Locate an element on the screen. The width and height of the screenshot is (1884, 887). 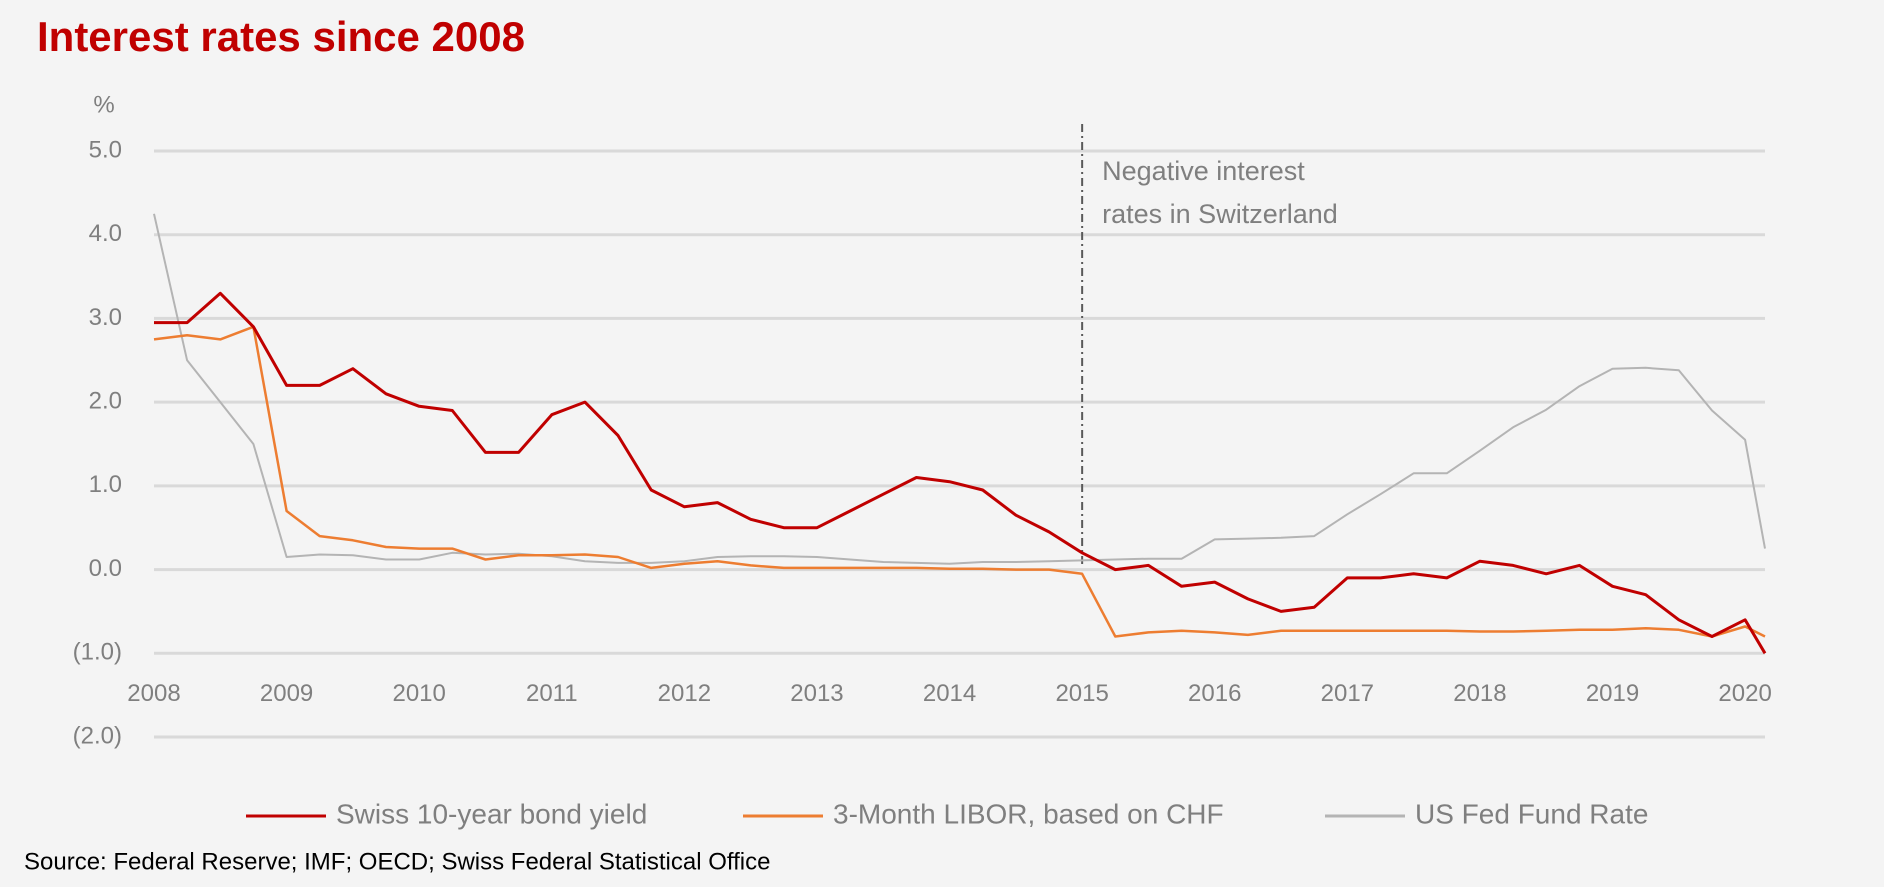
x-tick-label: 2014 is located at coordinates (949, 693).